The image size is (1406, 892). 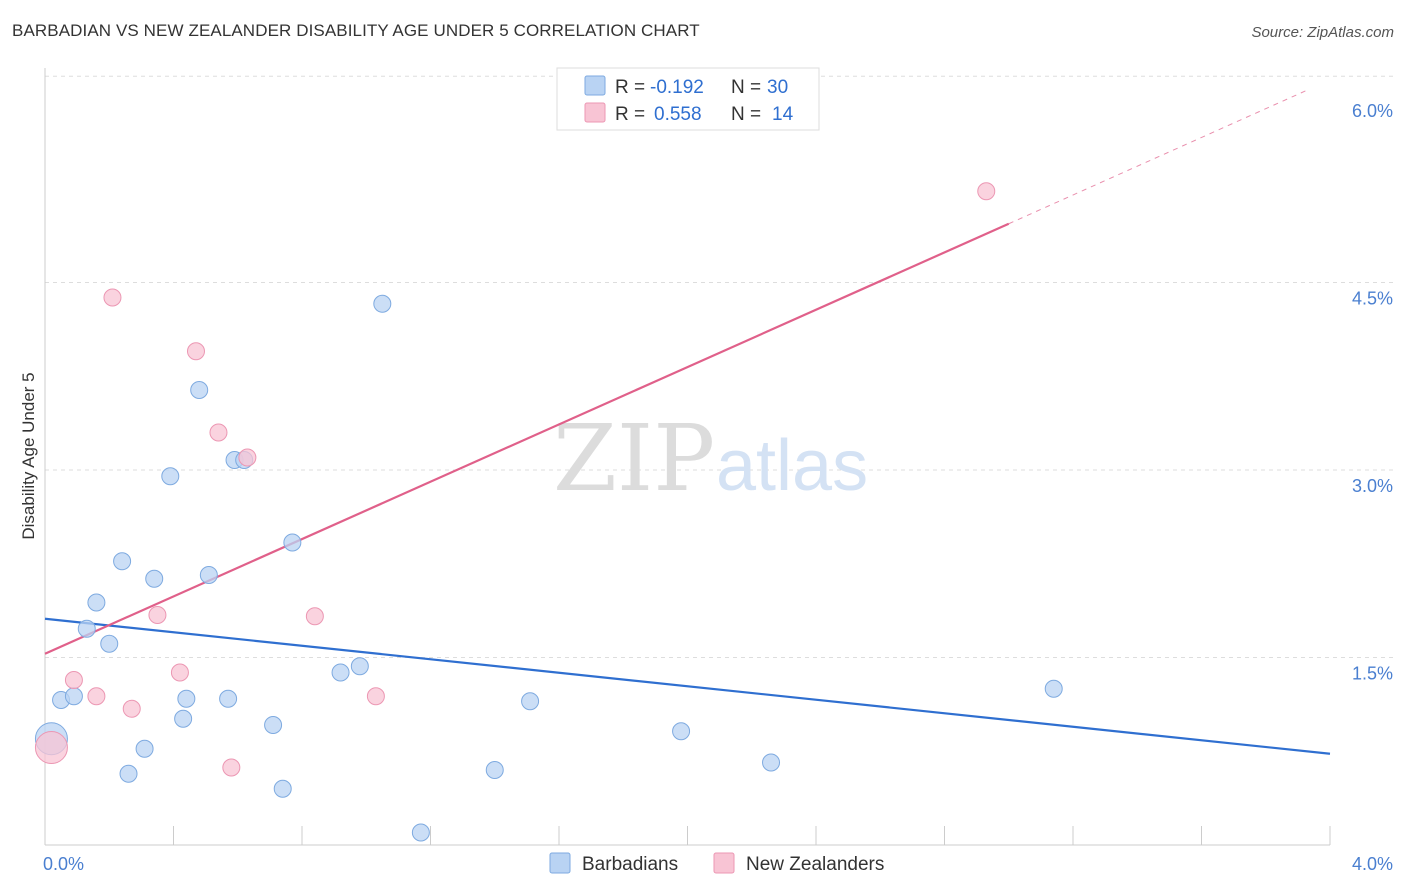 I want to click on stats-legend: R = -0.192 N = 30 R = 0.558 N = 14, so click(x=688, y=99).